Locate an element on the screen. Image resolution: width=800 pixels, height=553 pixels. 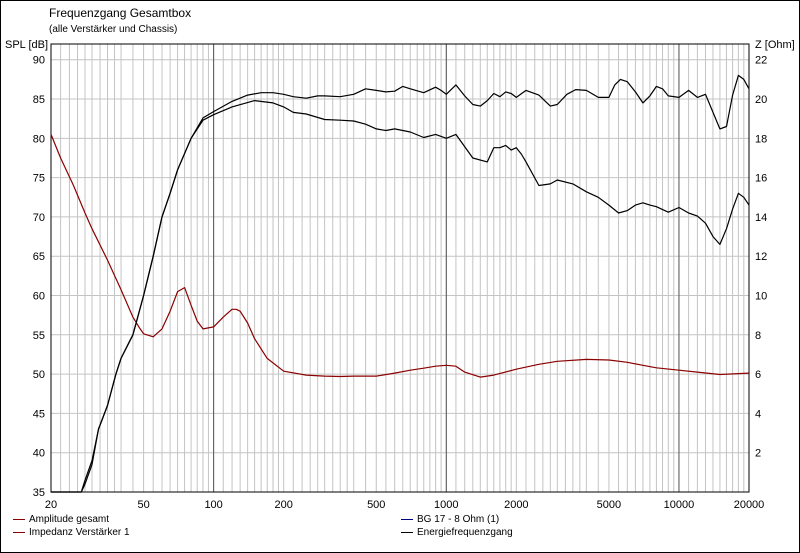
y-tick-left: 75 is located at coordinates (39, 179).